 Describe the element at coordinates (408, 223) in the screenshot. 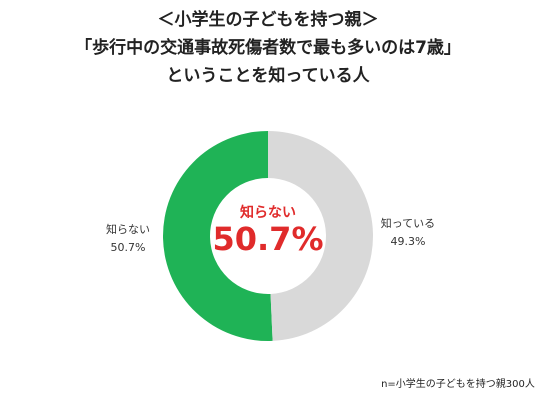

I see `slice-label: 知っている` at that location.